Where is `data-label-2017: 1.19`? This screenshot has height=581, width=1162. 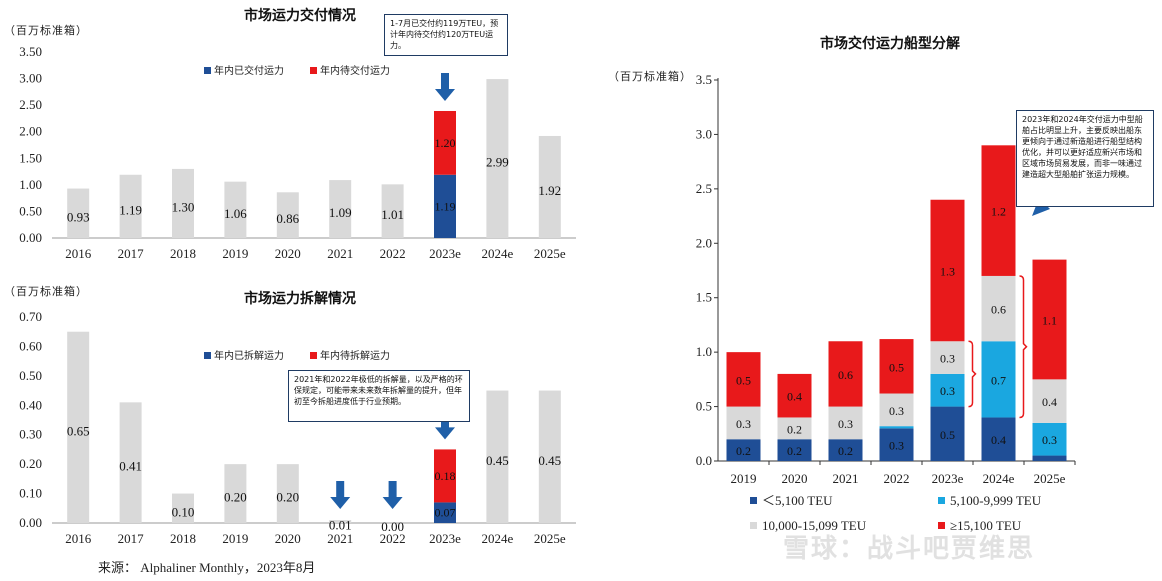
data-label-2017: 1.19 is located at coordinates (130, 209).